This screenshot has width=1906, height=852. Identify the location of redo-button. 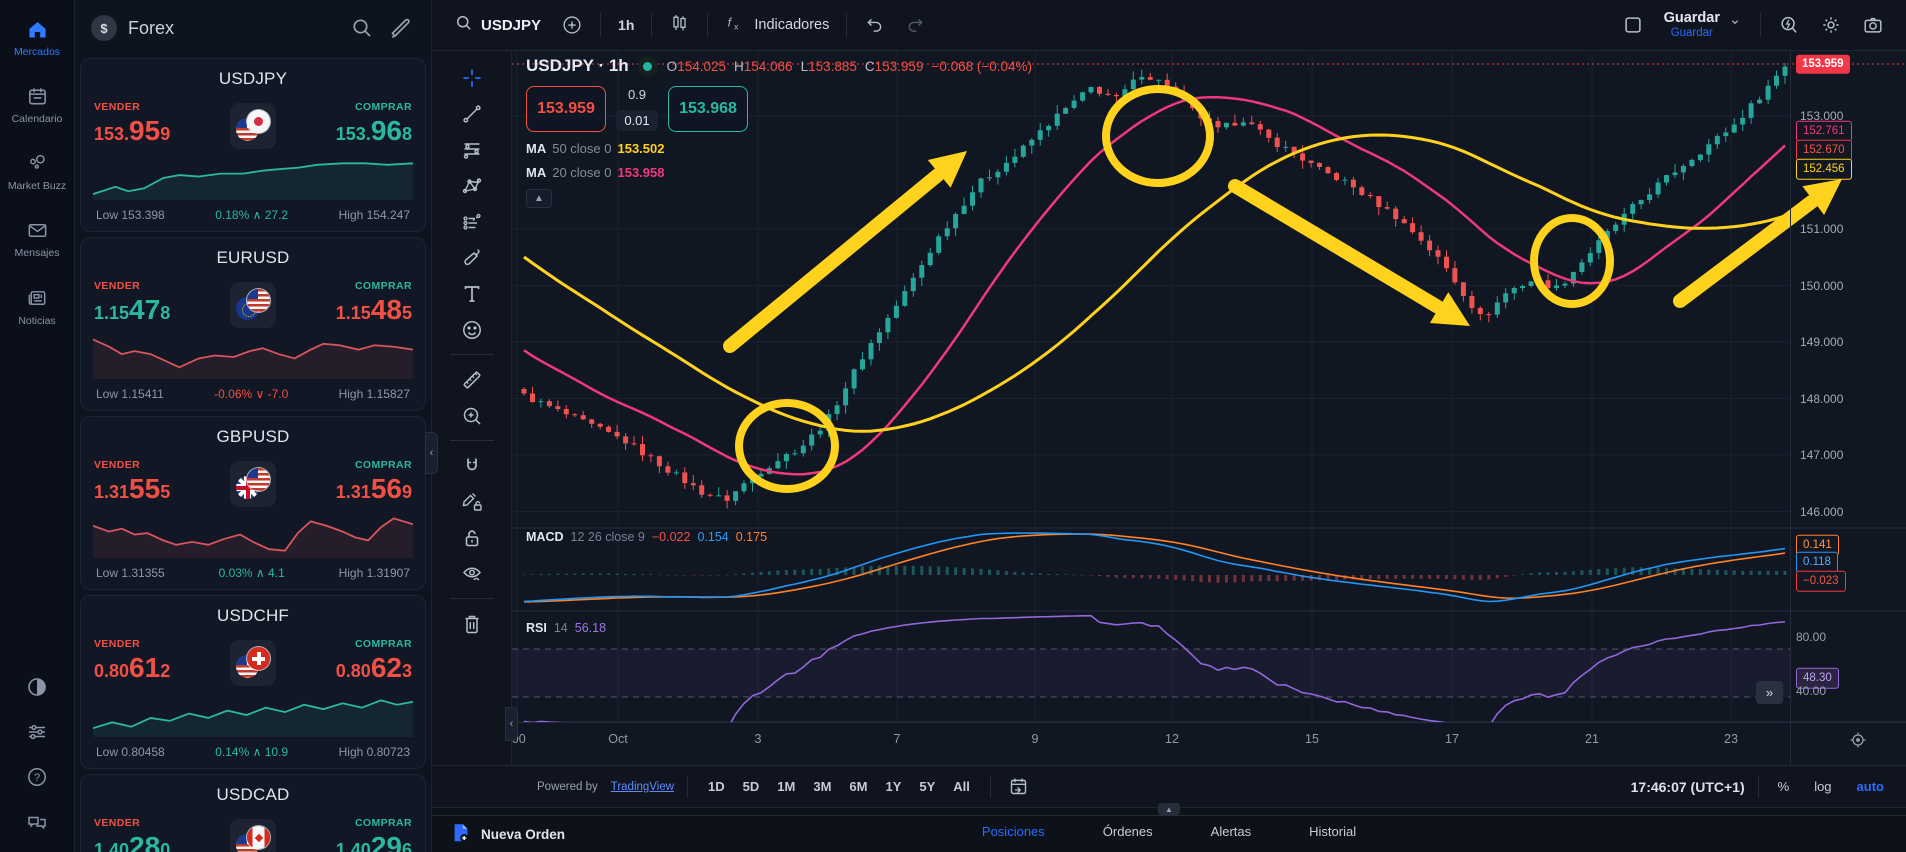
(915, 25).